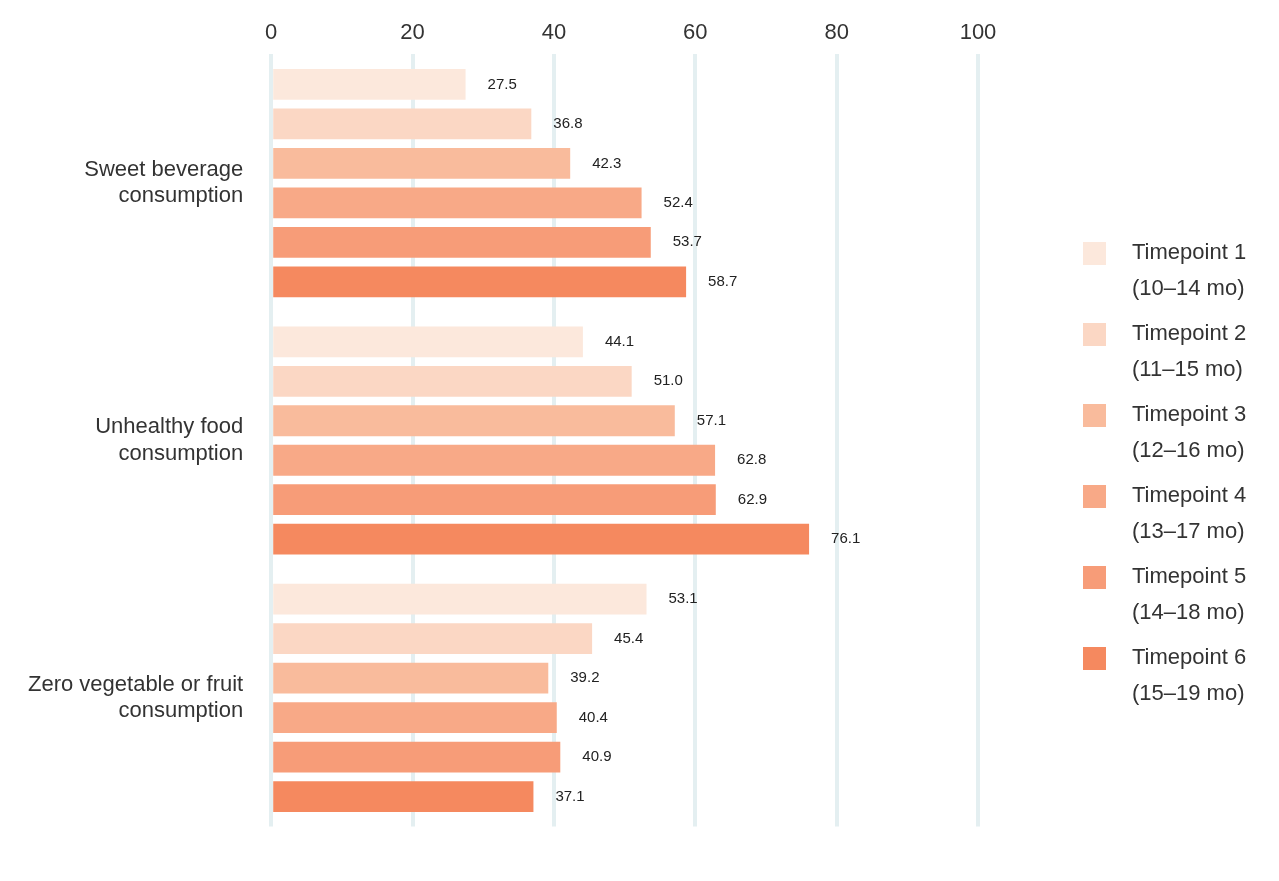 This screenshot has height=881, width=1279. What do you see at coordinates (629, 637) in the screenshot?
I see `text: 45.4` at bounding box center [629, 637].